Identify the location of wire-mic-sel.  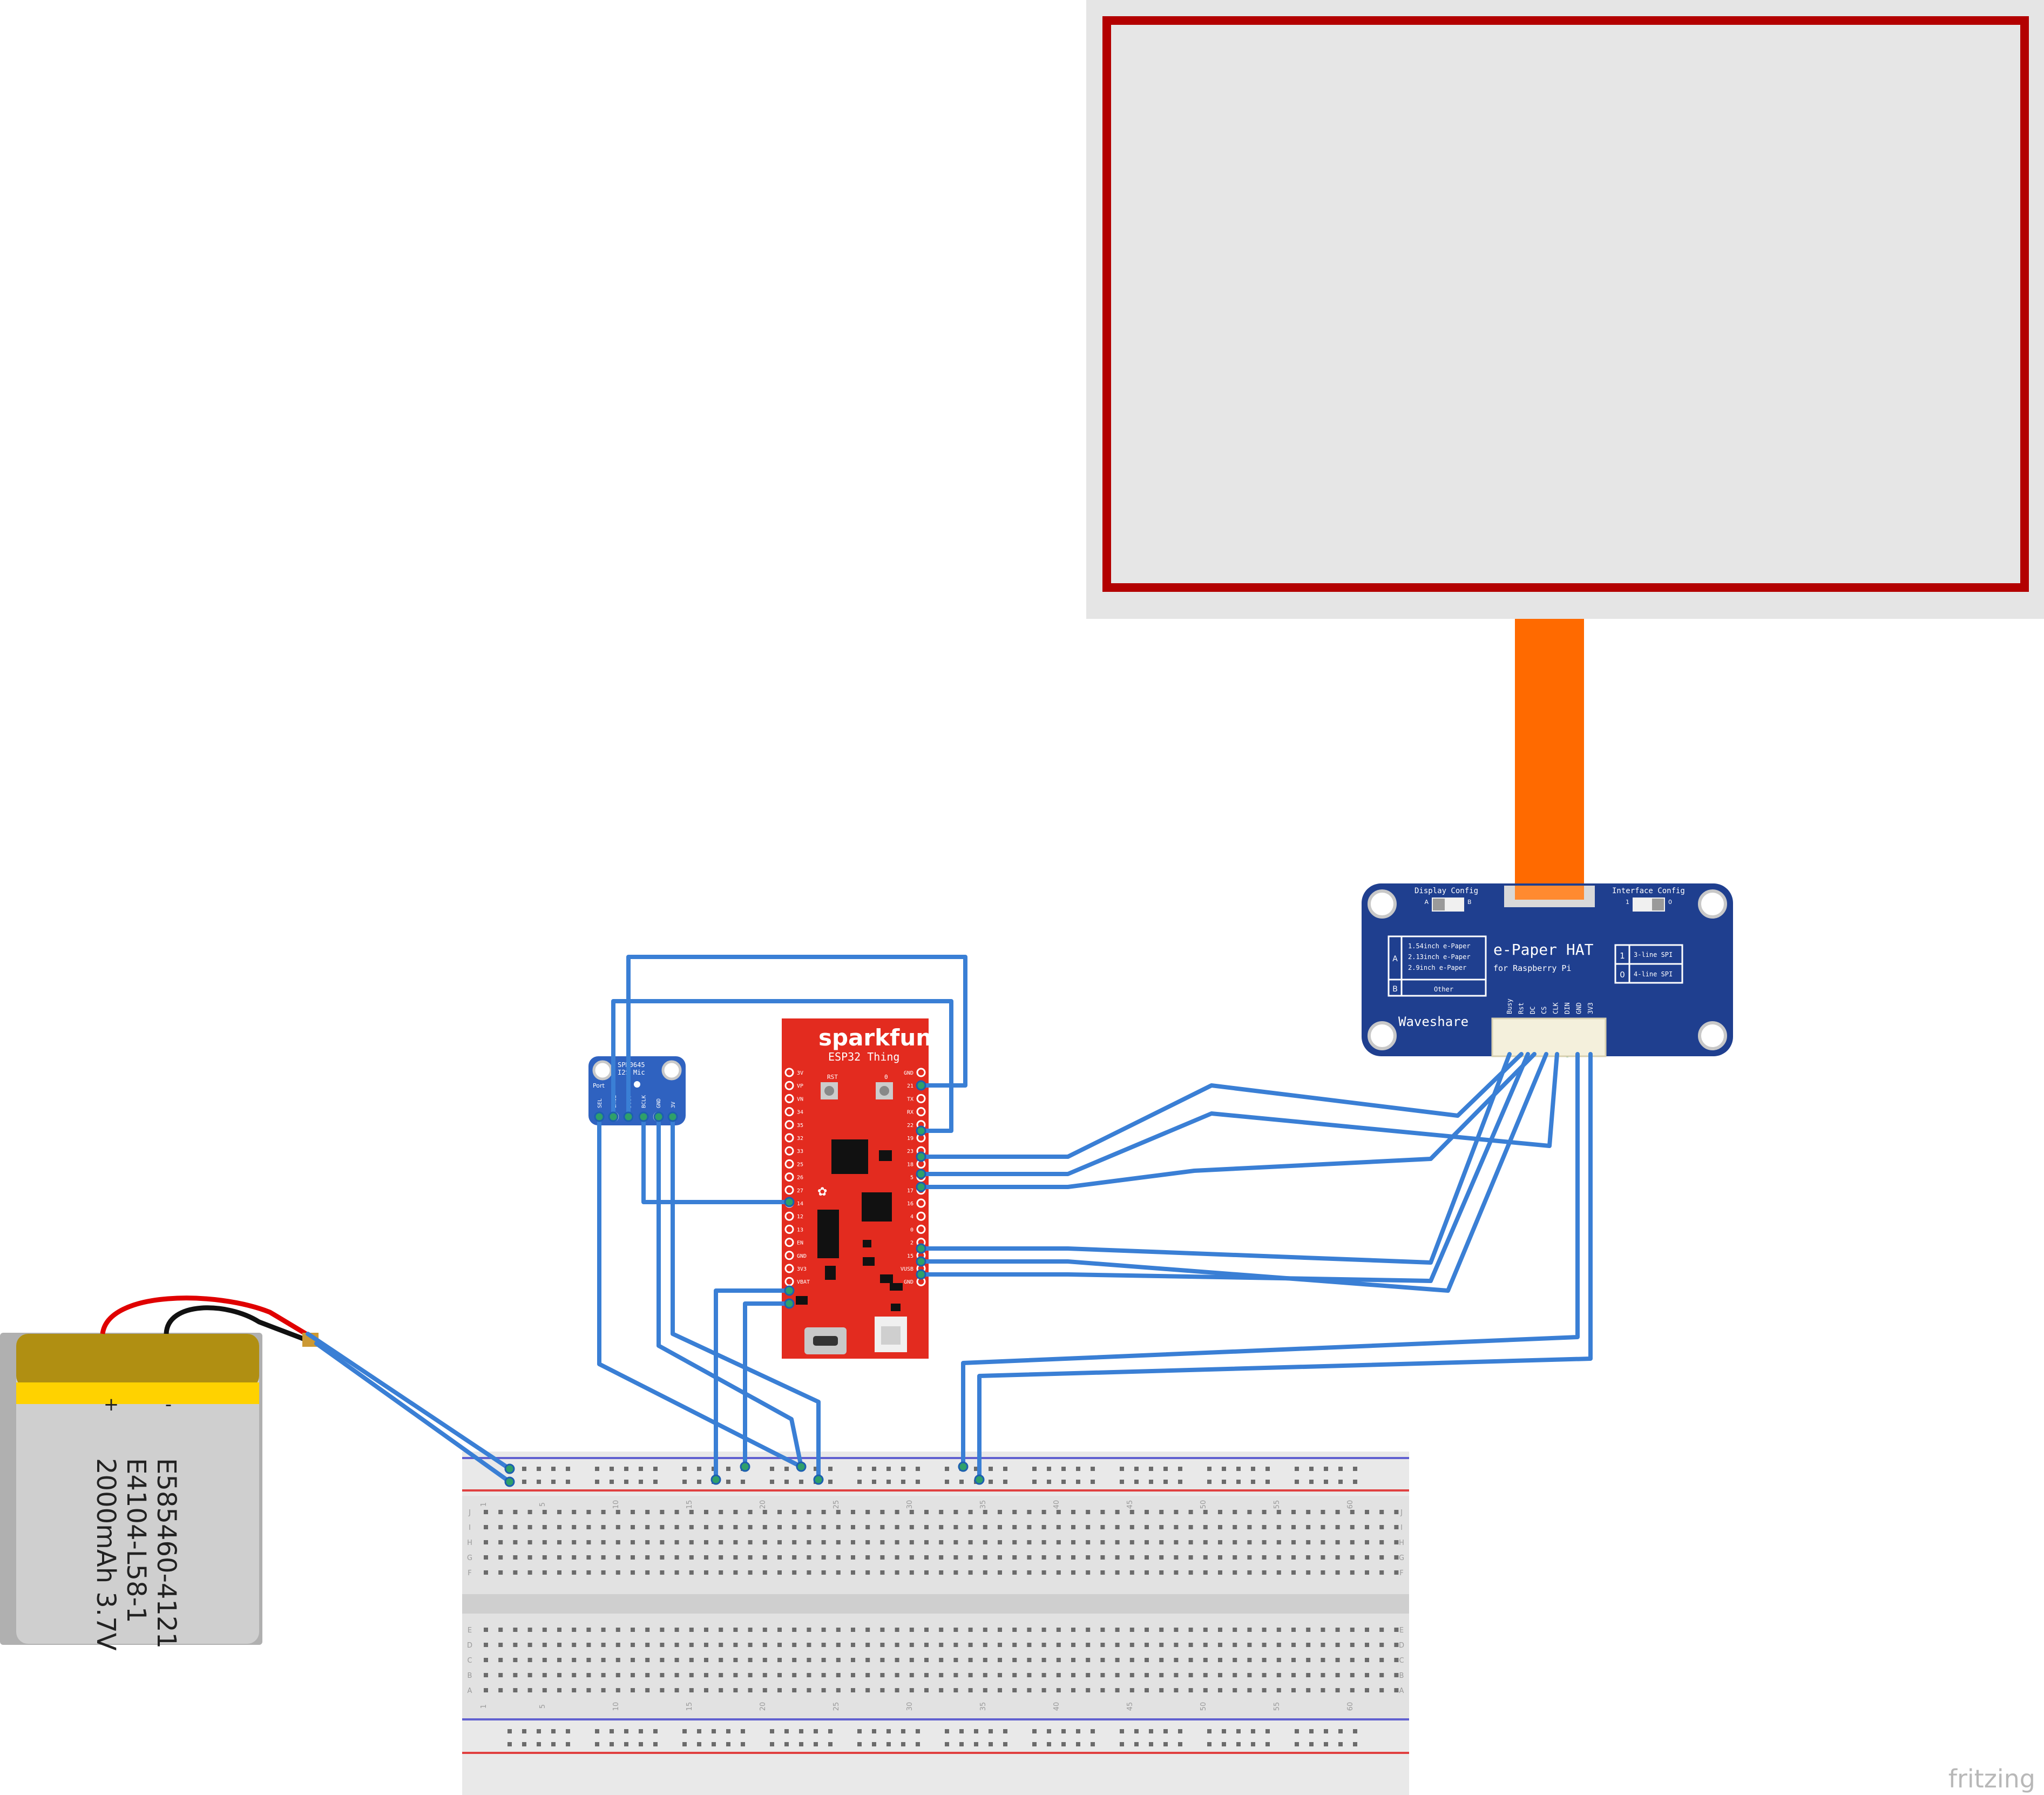
(700, 1292).